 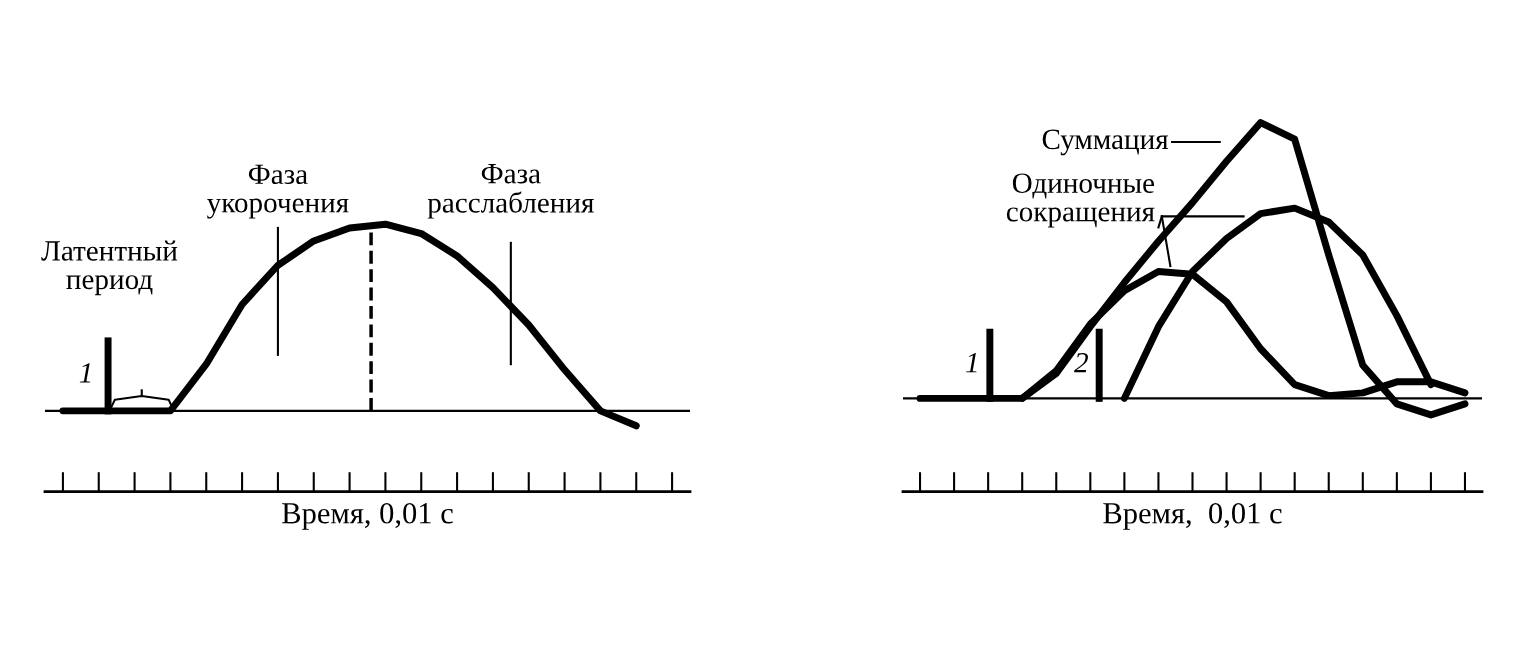 I want to click on annotation: Суммация, so click(x=1105, y=142).